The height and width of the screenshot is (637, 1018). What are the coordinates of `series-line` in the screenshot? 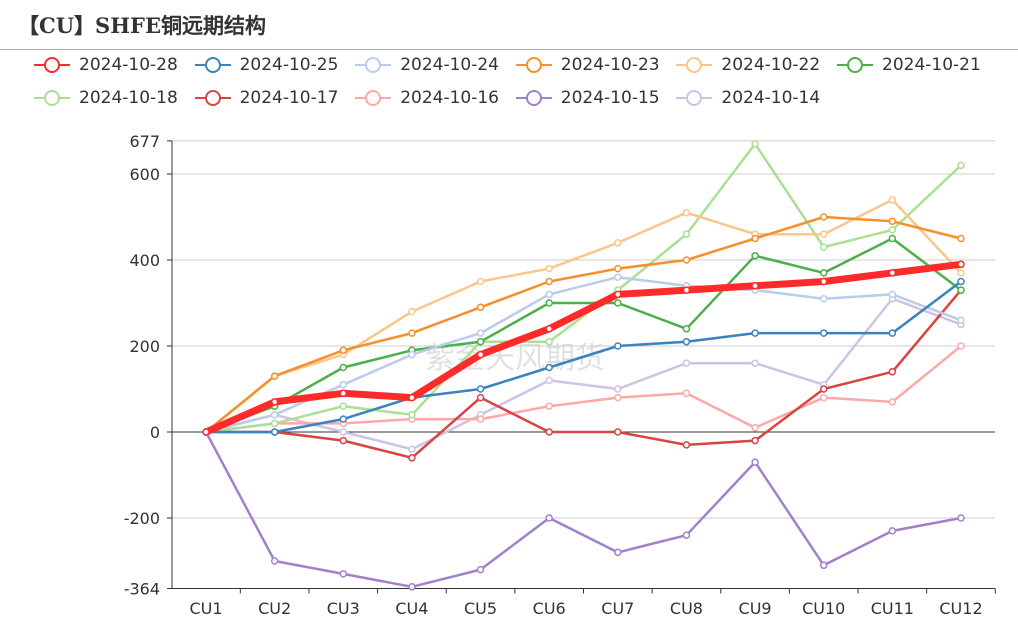 It's located at (583, 389).